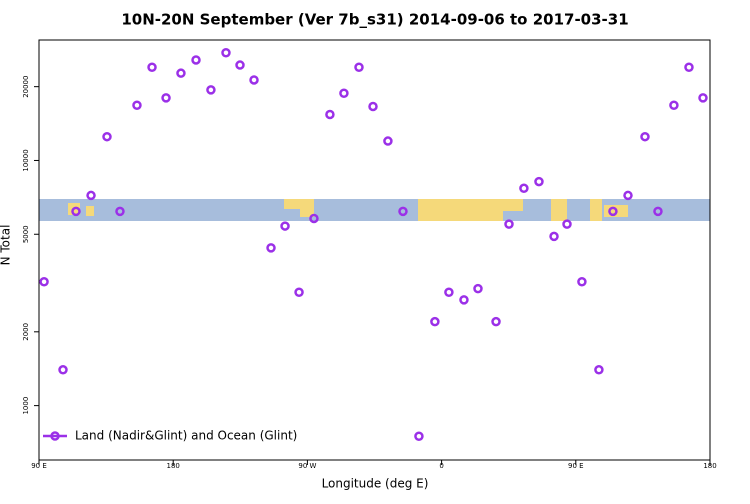  Describe the element at coordinates (441, 466) in the screenshot. I see `x-tick-label: 0` at that location.